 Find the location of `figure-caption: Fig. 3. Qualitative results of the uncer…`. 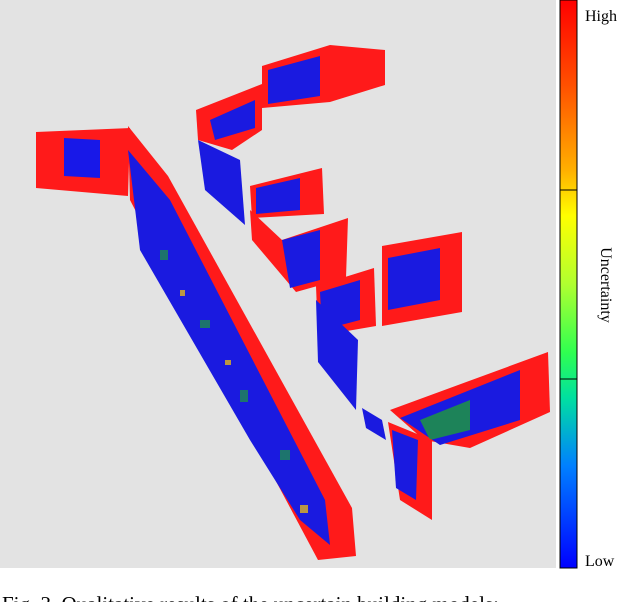

figure-caption: Fig. 3. Qualitative results of the uncer… is located at coordinates (250, 597).